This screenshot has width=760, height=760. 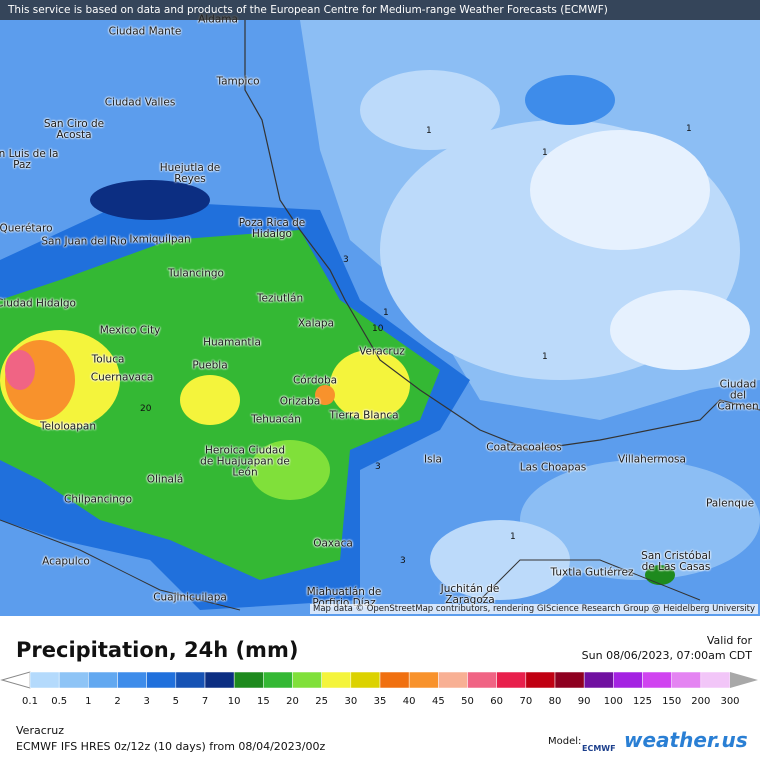 What do you see at coordinates (66, 561) in the screenshot?
I see `city-label: Acapulco` at bounding box center [66, 561].